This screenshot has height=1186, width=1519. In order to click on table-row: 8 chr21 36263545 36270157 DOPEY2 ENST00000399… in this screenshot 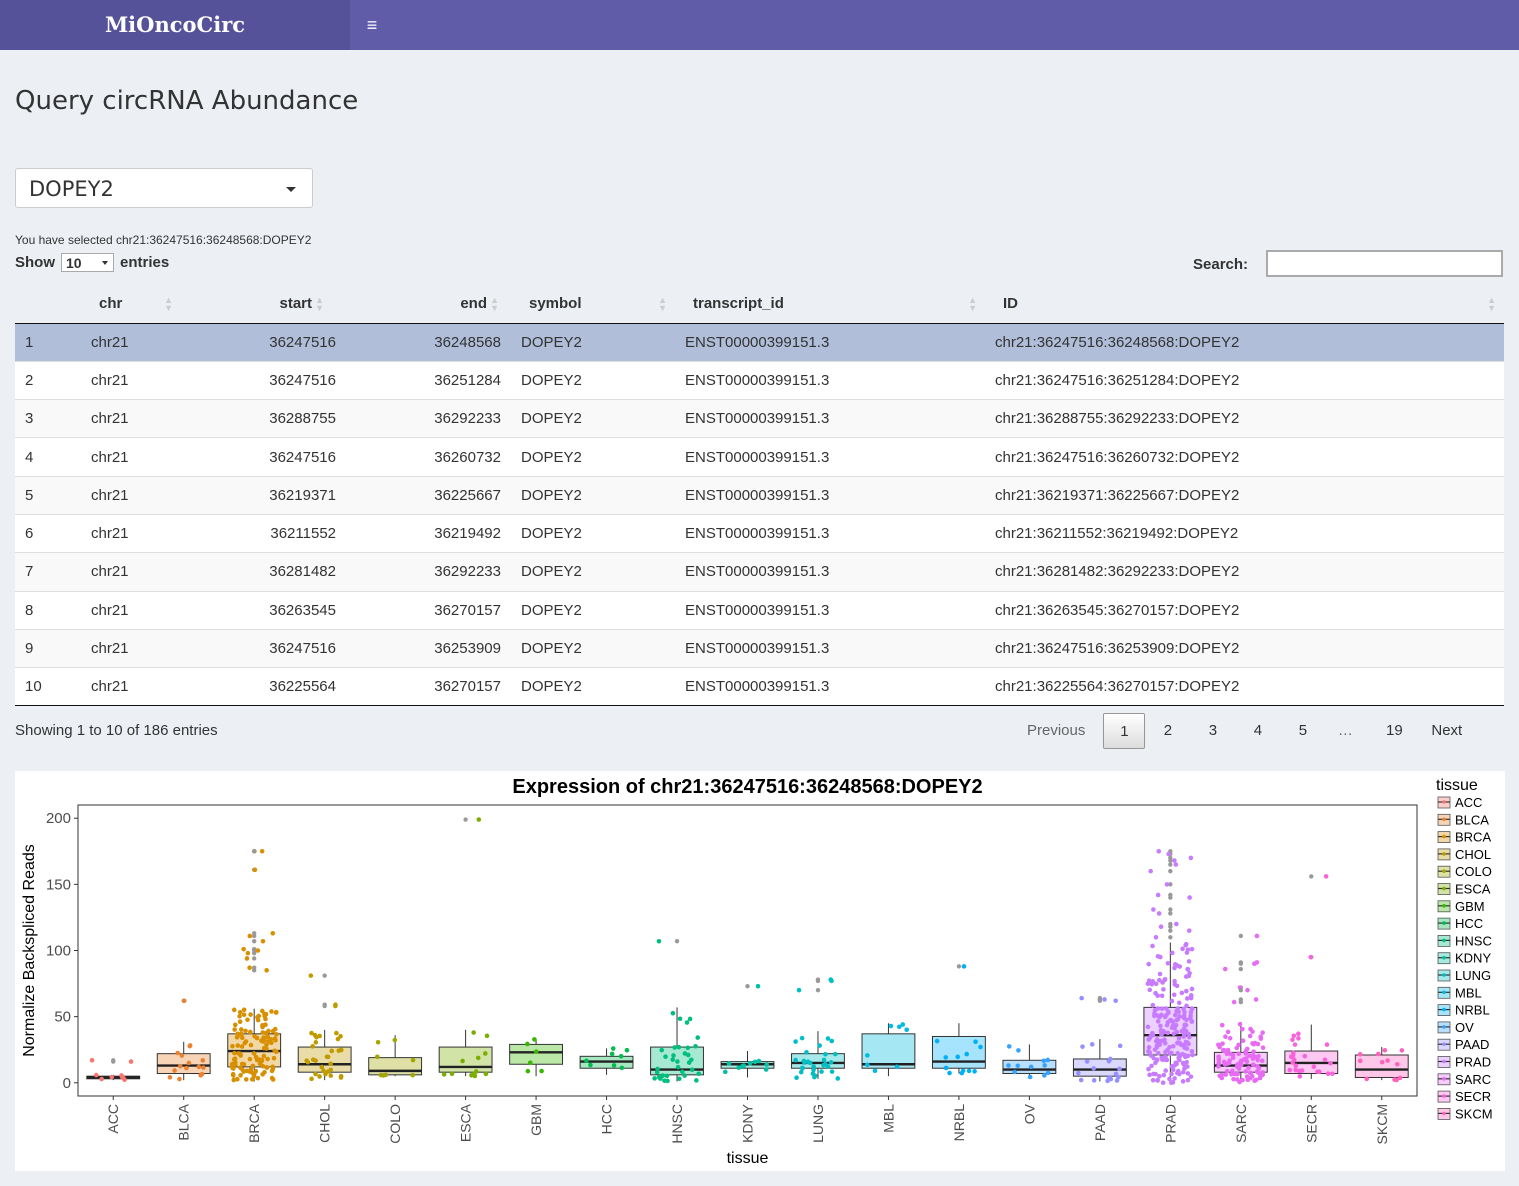, I will do `click(759, 610)`.